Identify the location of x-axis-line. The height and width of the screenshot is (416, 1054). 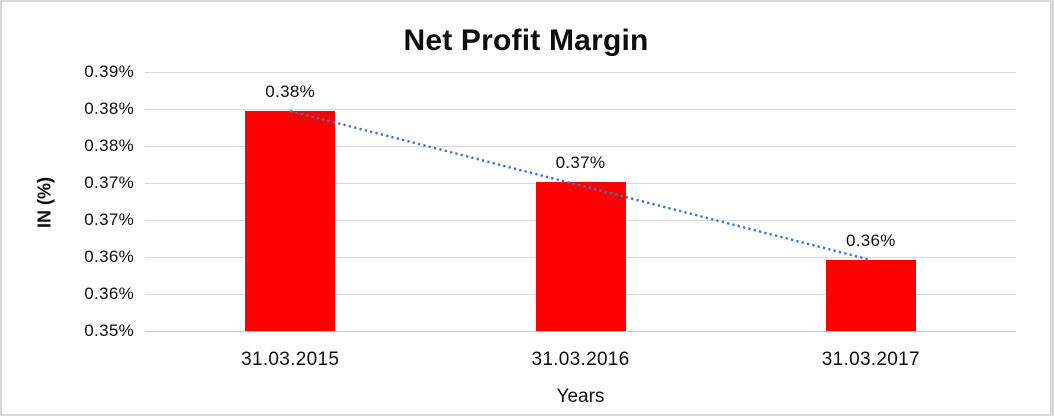
(580, 331).